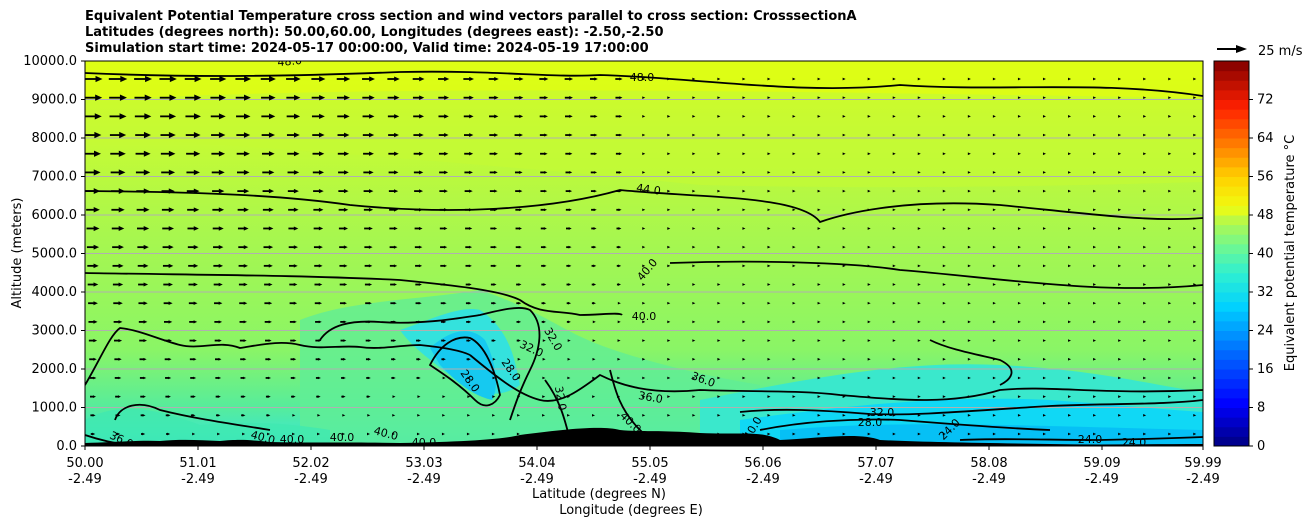  Describe the element at coordinates (55, 292) in the screenshot. I see `y-tick-label: 4000.0` at that location.